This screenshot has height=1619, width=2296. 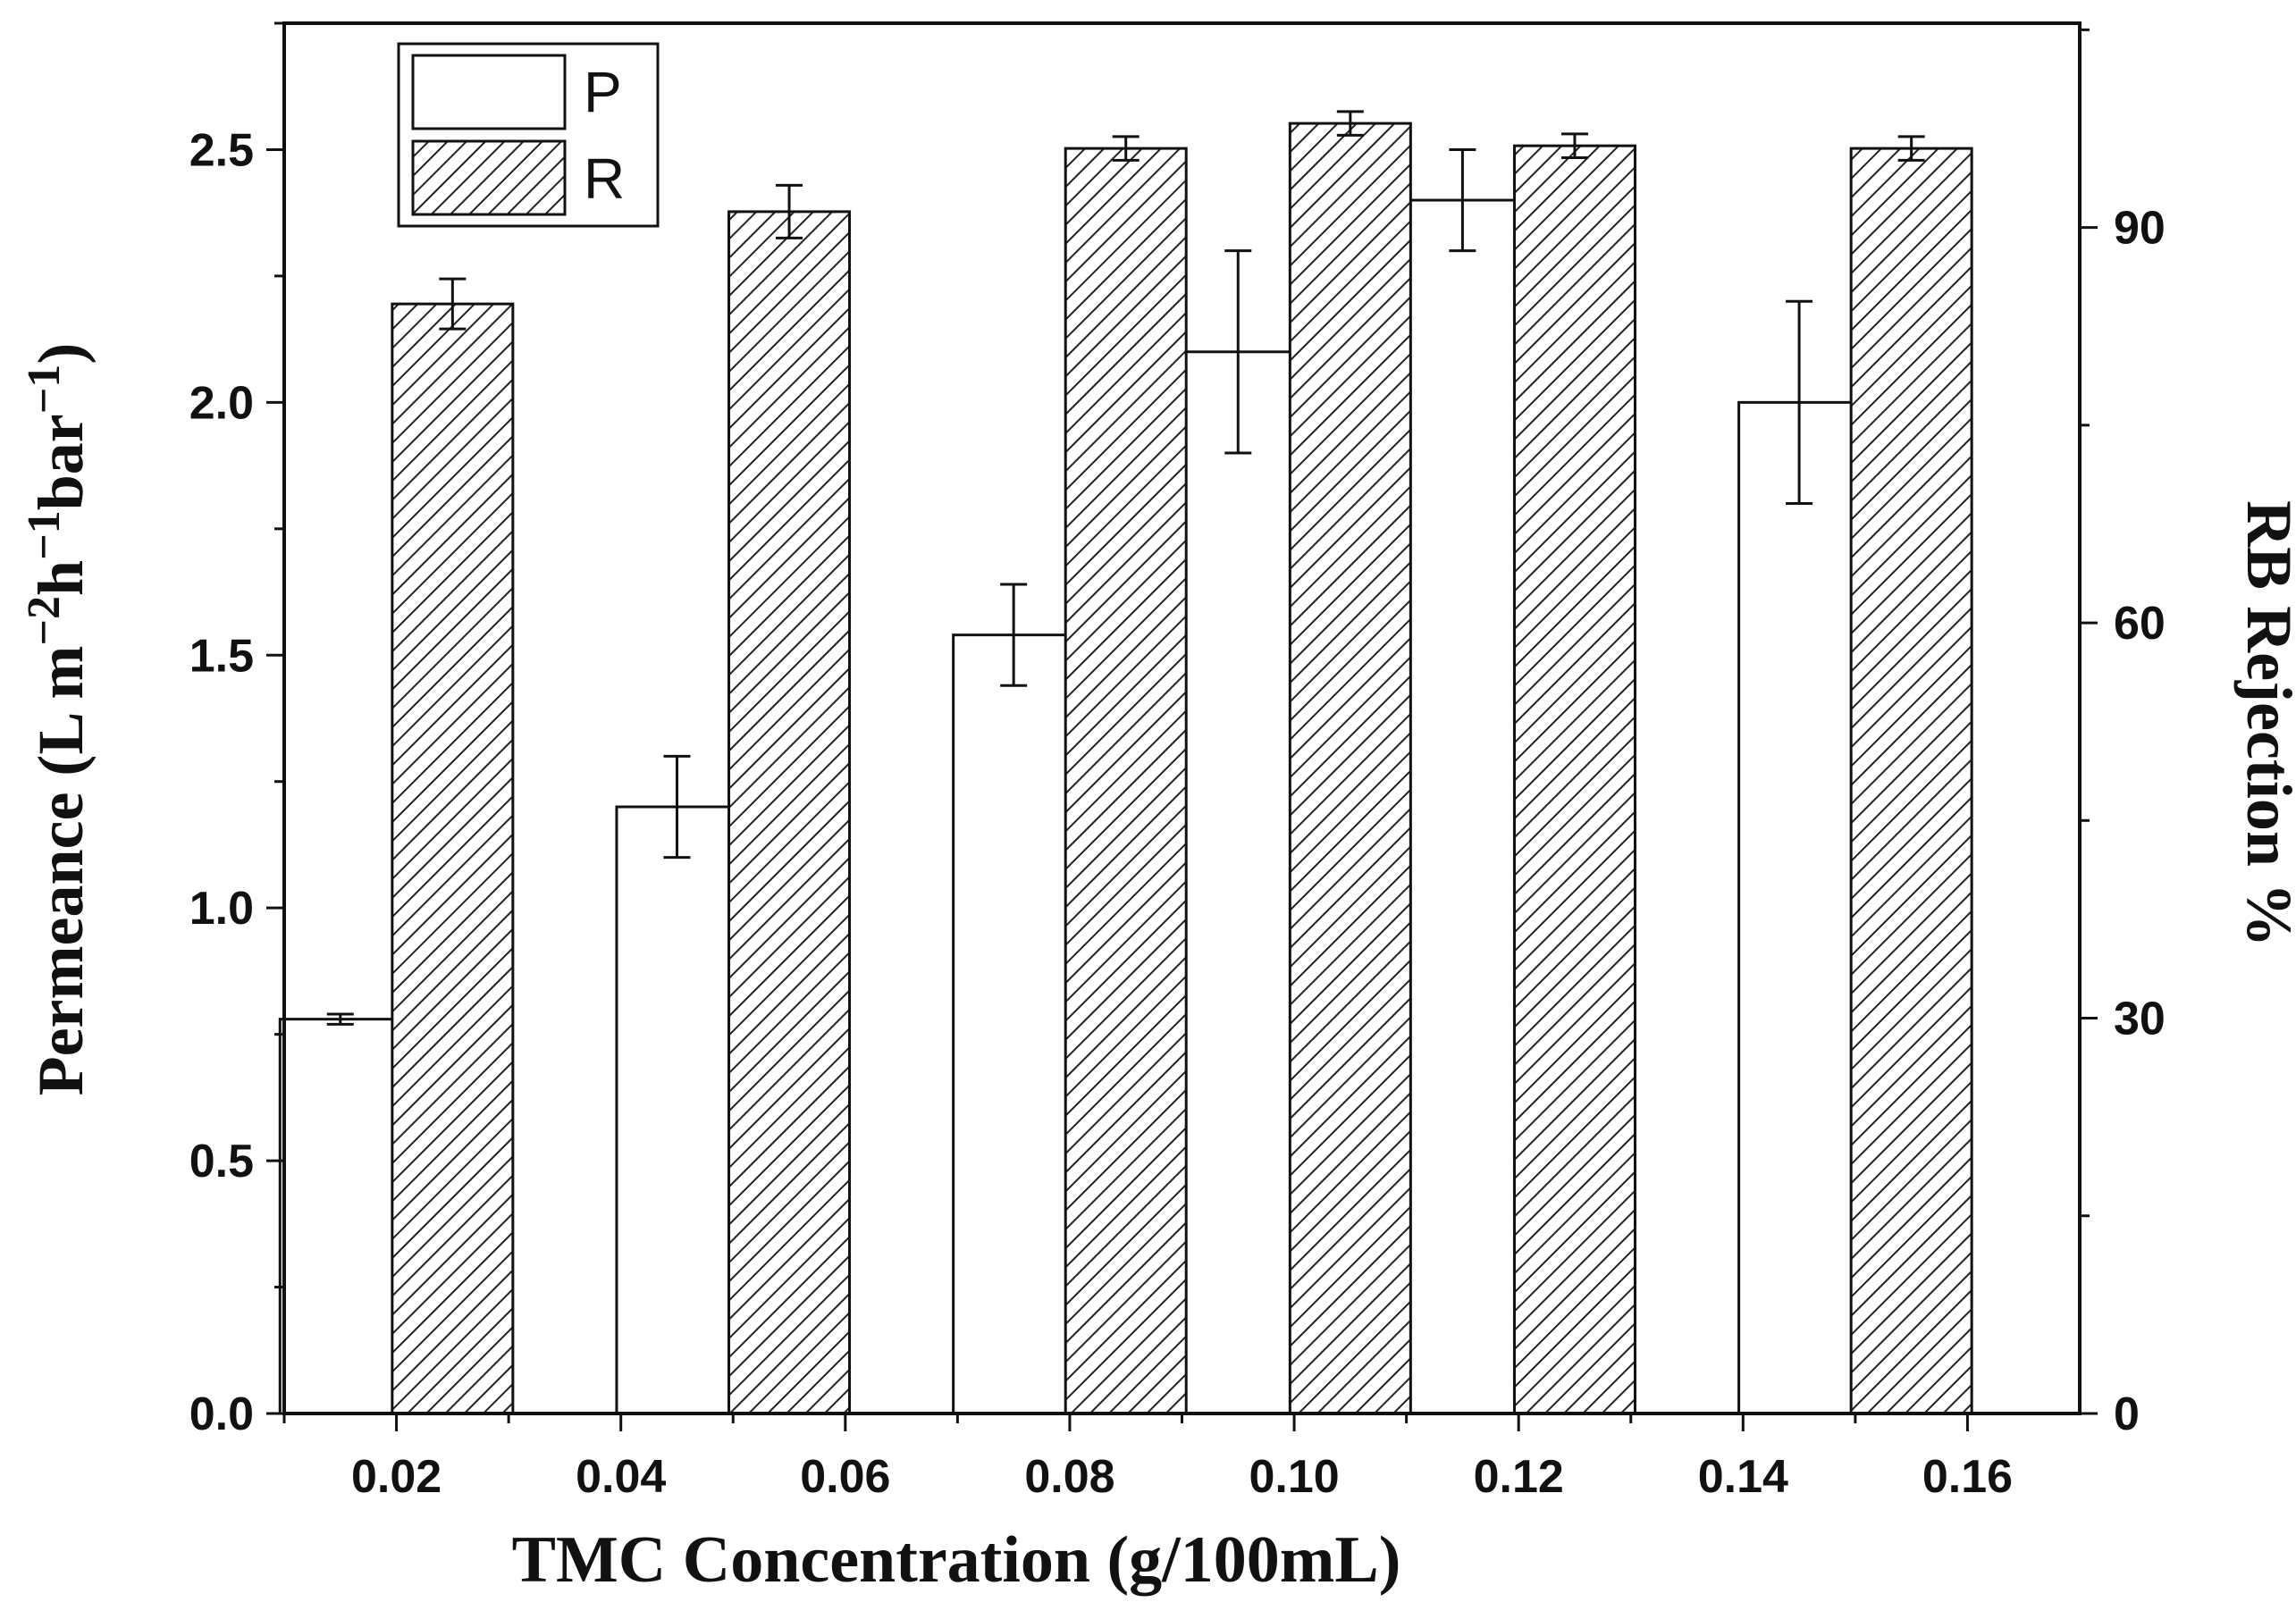 I want to click on x-tick-label-3: 0.08, so click(x=1069, y=1477).